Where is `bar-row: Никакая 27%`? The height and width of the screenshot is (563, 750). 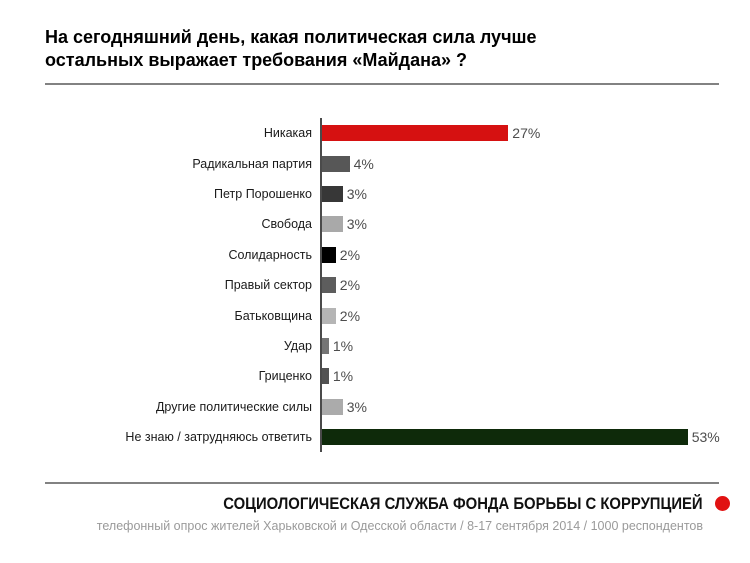 bar-row: Никакая 27% is located at coordinates (375, 133).